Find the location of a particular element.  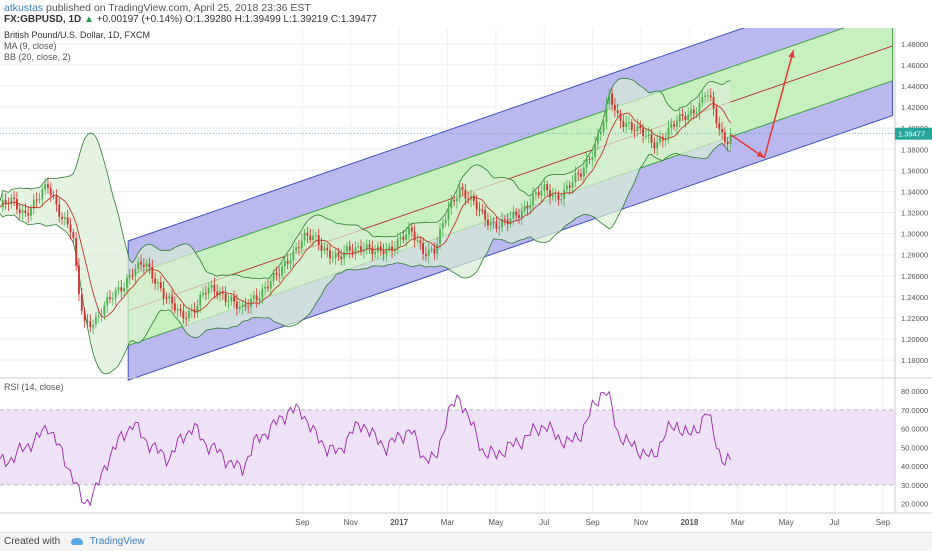

tradingview-link: TradingView is located at coordinates (117, 541).